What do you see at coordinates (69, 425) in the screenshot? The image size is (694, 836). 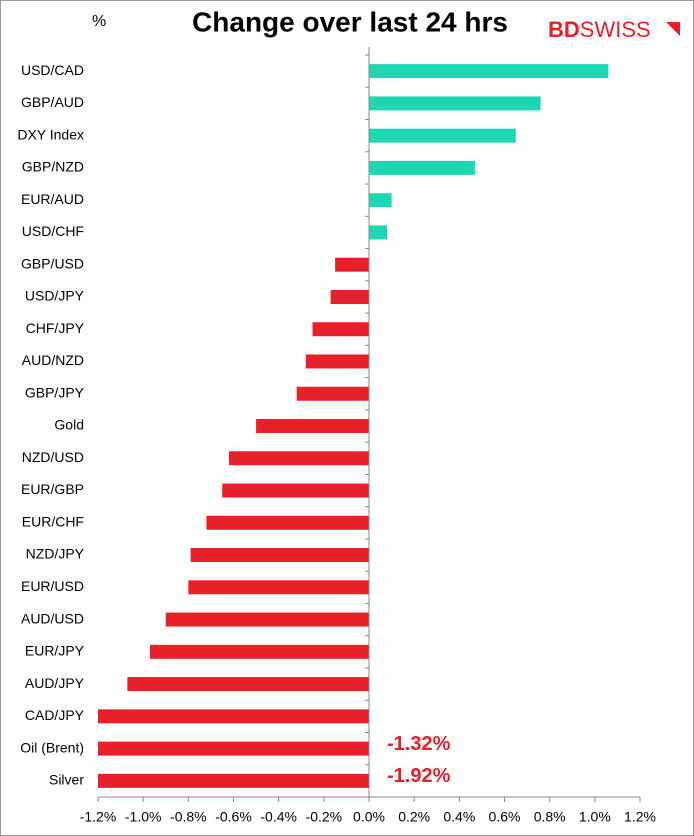 I see `y-tick-label: Gold` at bounding box center [69, 425].